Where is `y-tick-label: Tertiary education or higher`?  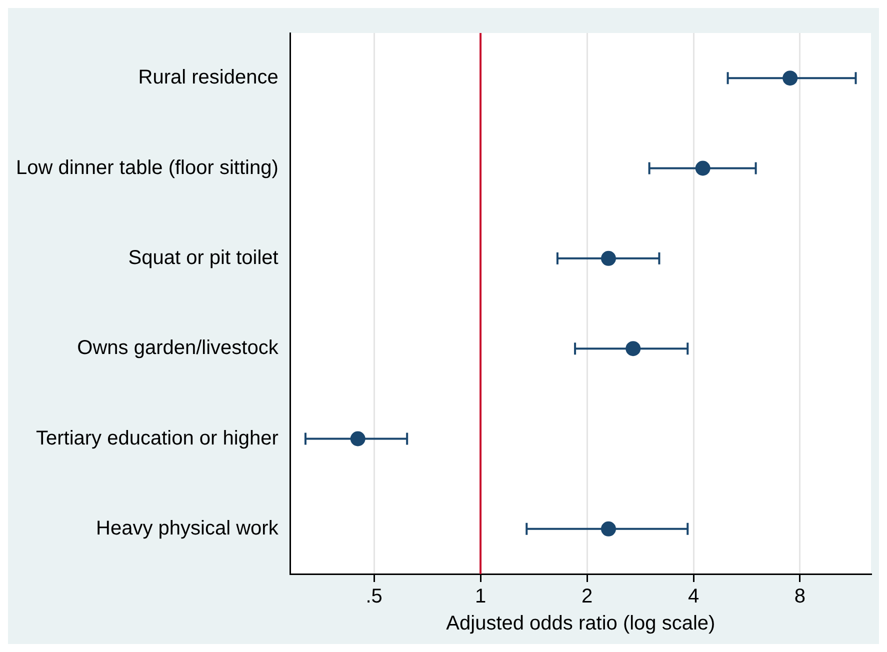
y-tick-label: Tertiary education or higher is located at coordinates (157, 438).